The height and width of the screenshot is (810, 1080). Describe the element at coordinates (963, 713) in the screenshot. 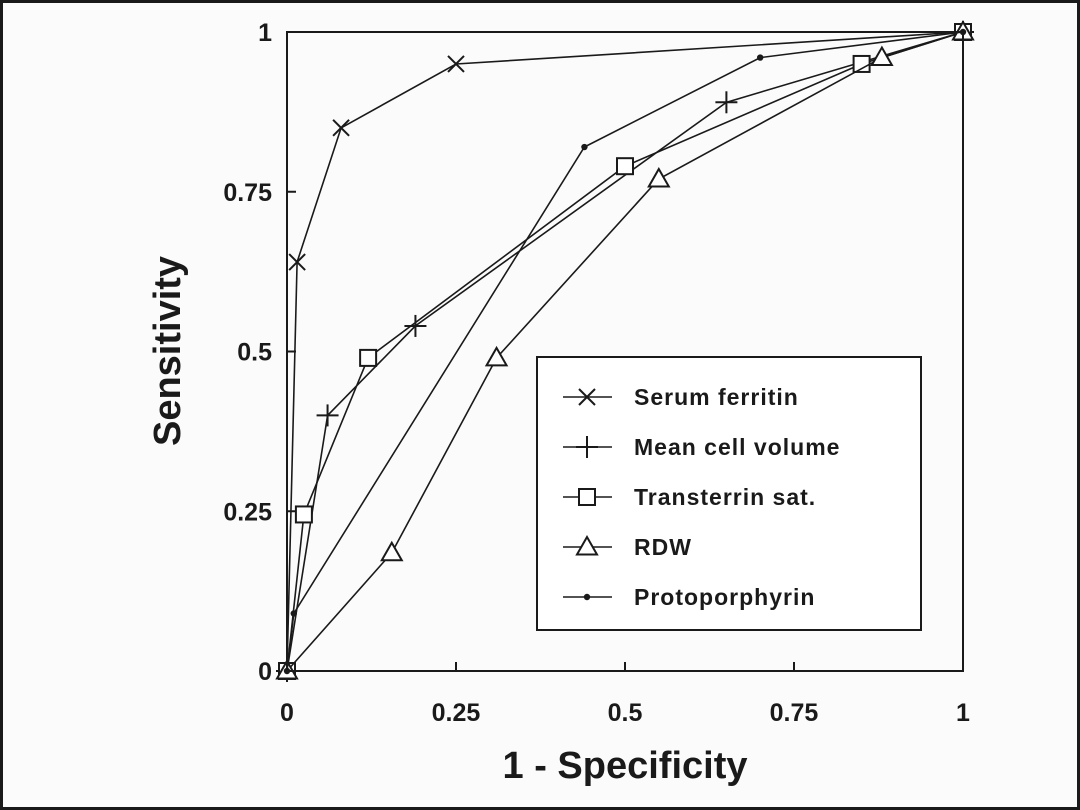

I see `x-tick-label-5: 1` at that location.